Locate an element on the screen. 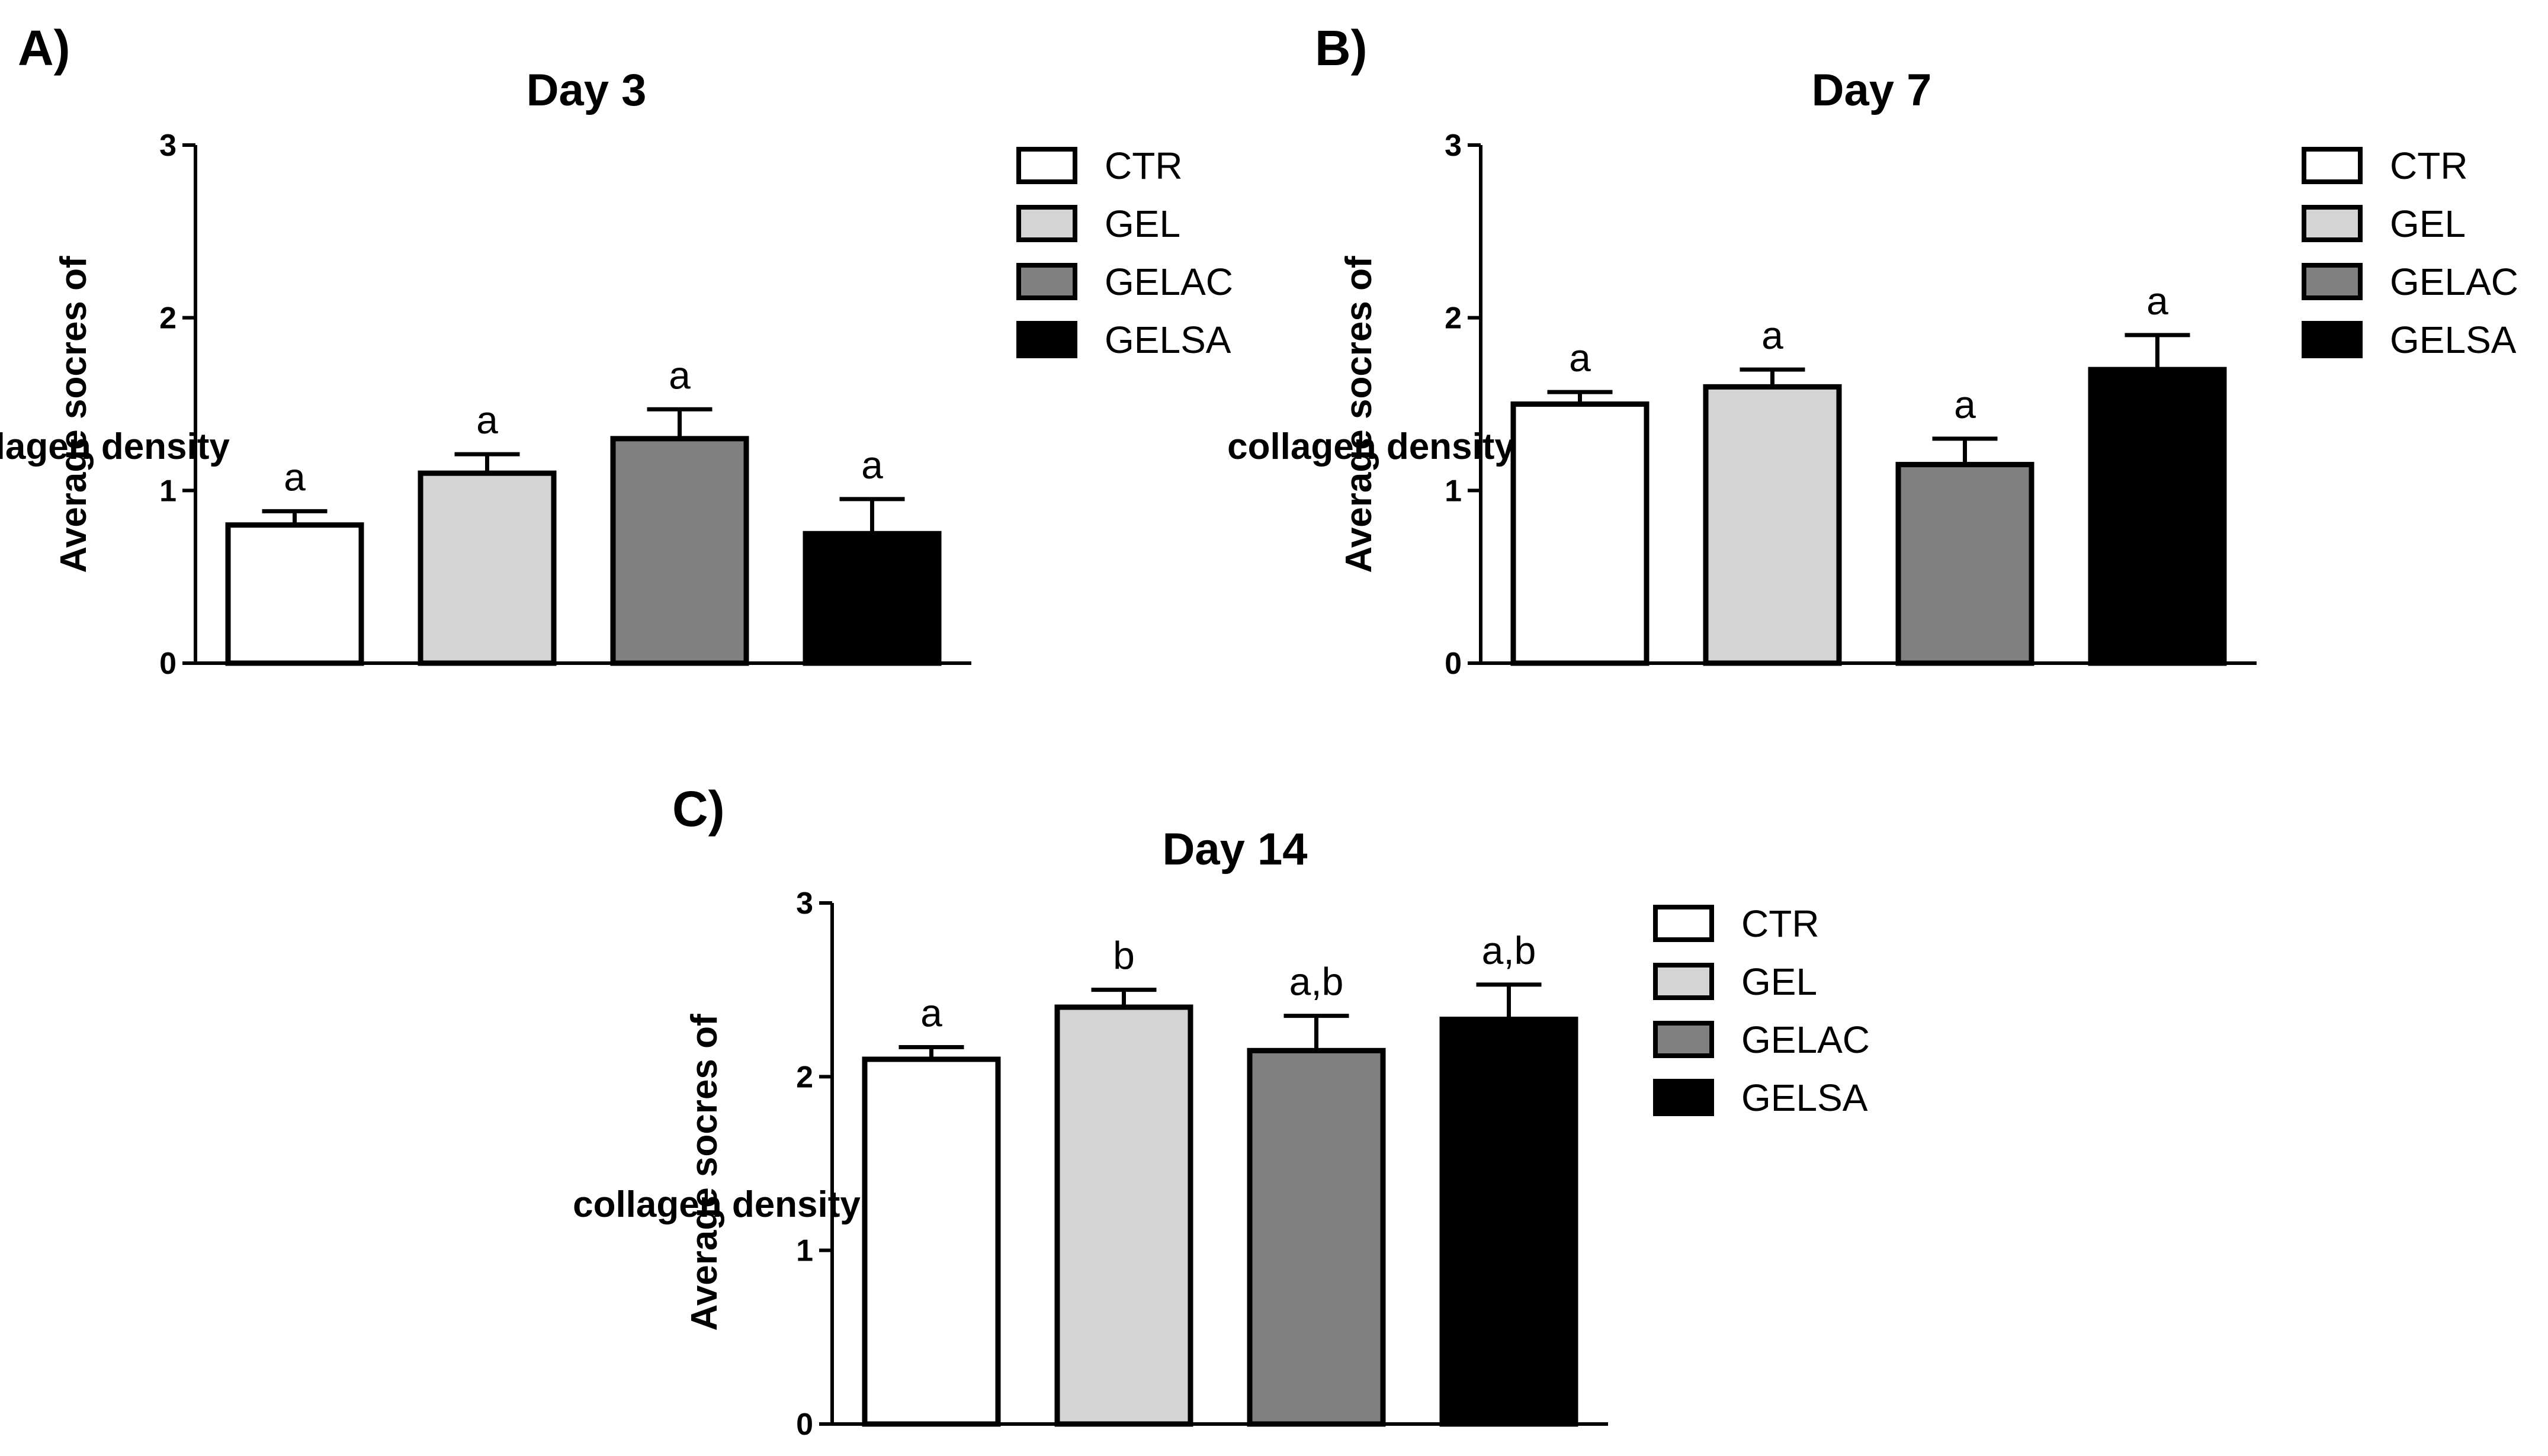 The width and height of the screenshot is (2548, 1456). panel-label: B) is located at coordinates (1341, 48).